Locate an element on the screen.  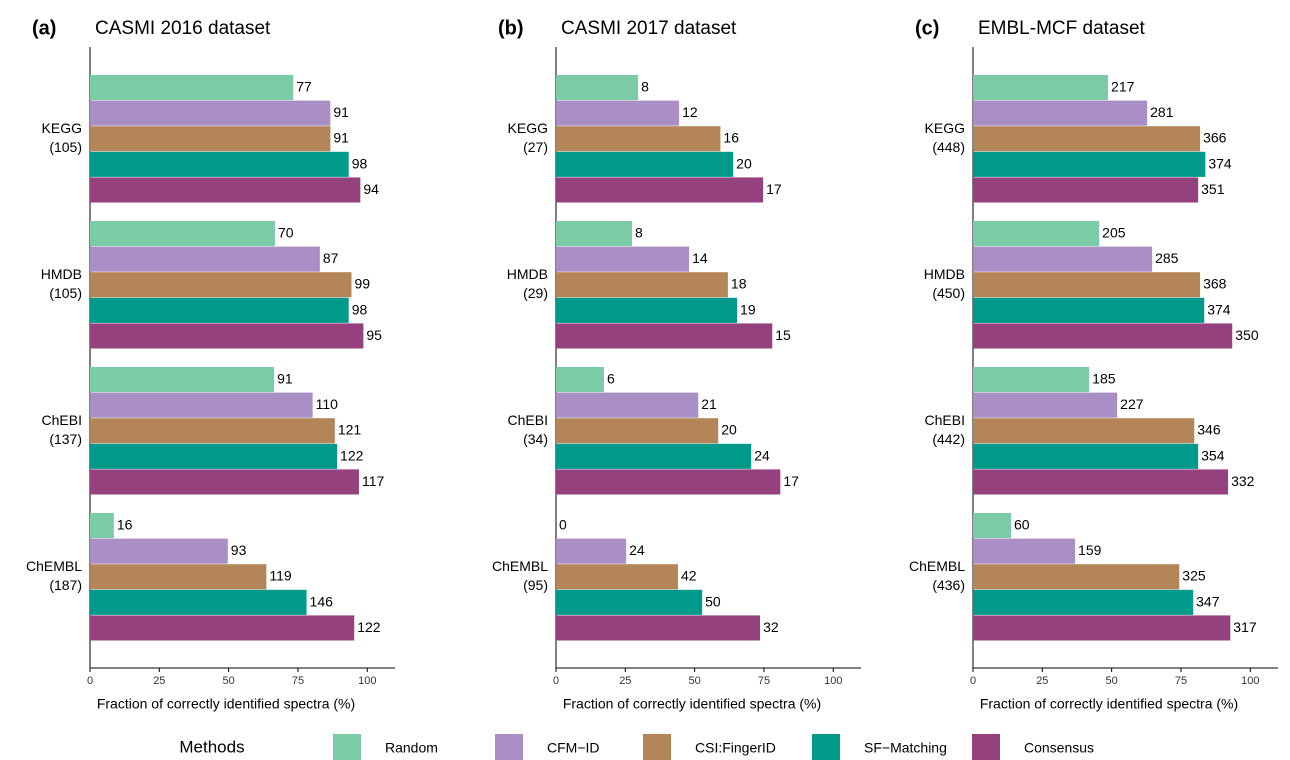
category-label: (29) is located at coordinates (535, 293).